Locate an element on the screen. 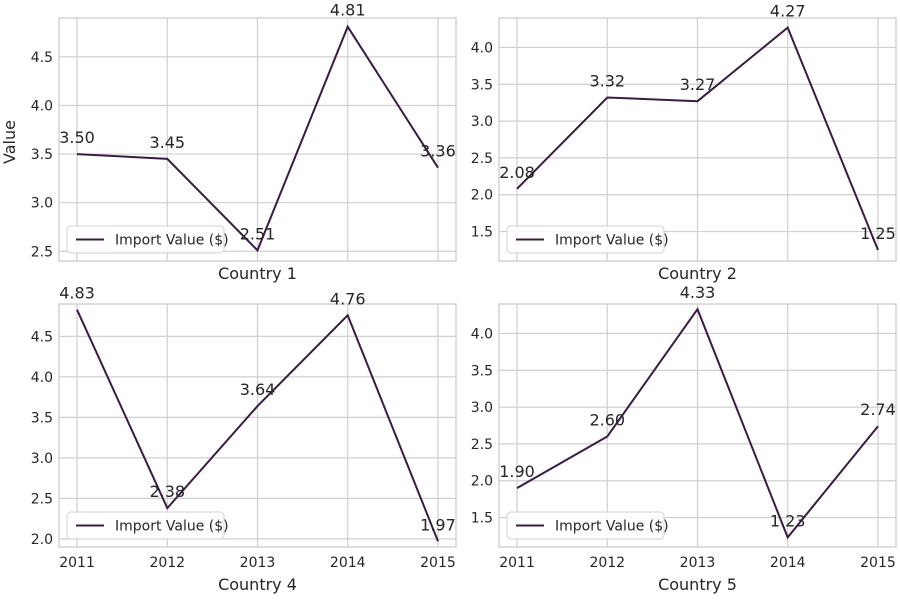 The width and height of the screenshot is (900, 600). x-axis-label: Country 4 is located at coordinates (257, 584).